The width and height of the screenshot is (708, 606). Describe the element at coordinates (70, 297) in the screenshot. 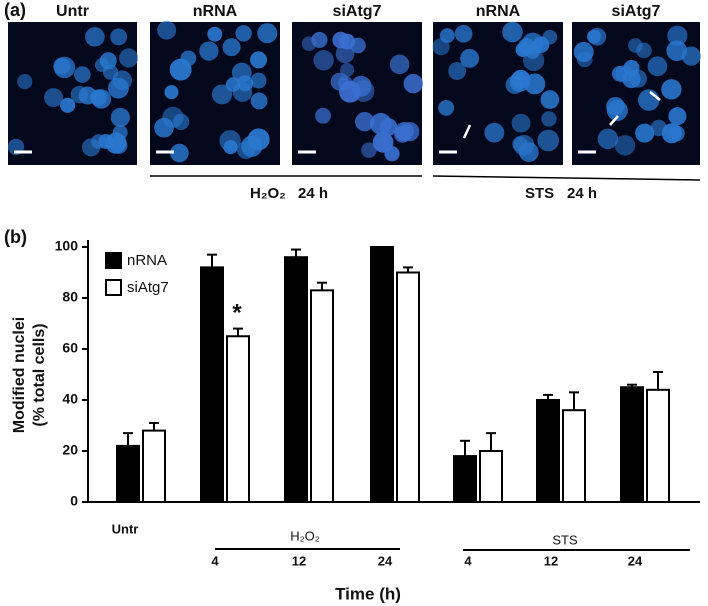

I see `y-tick-label: 80` at that location.